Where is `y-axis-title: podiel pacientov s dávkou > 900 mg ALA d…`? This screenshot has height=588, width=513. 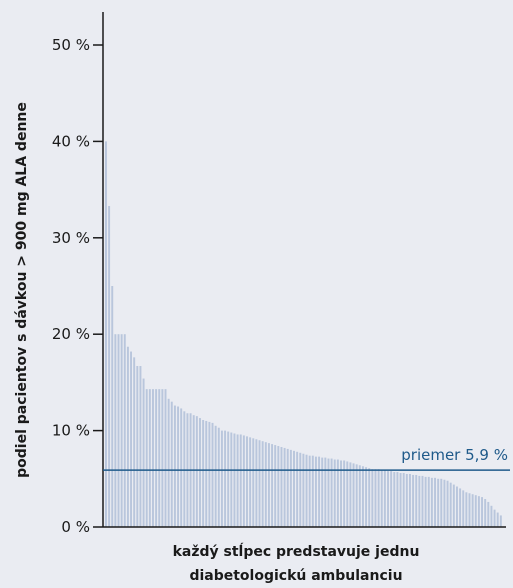 y-axis-title: podiel pacientov s dávkou > 900 mg ALA d… is located at coordinates (22, 290).